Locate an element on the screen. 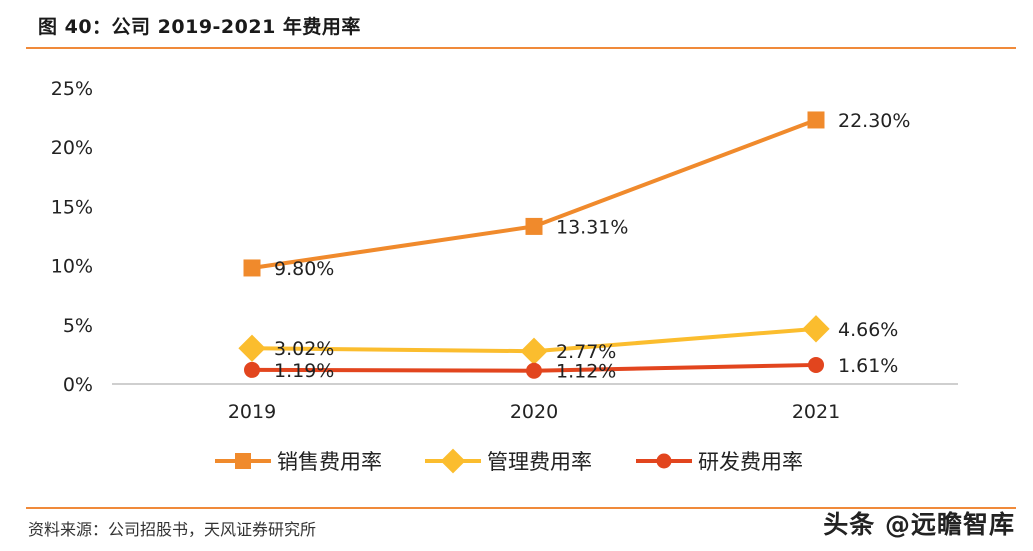 This screenshot has width=1033, height=551. x-tick-label: 2021 is located at coordinates (816, 412).